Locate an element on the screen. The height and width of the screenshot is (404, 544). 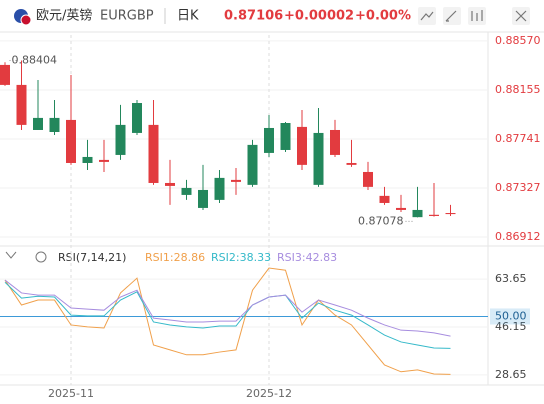
y-tick-label: 0.87327 is located at coordinates (518, 187).